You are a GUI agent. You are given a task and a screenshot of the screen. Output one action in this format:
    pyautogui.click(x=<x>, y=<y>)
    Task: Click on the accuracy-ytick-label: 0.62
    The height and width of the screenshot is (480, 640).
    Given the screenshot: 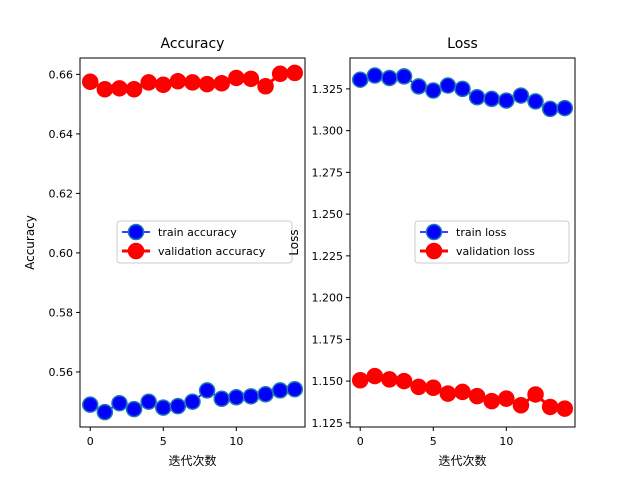 What is the action you would take?
    pyautogui.click(x=61, y=193)
    